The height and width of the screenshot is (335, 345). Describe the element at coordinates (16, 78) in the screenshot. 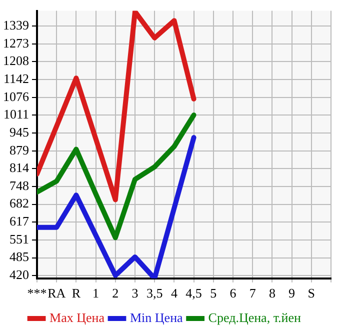

I see `y-tick-label: 1142` at that location.